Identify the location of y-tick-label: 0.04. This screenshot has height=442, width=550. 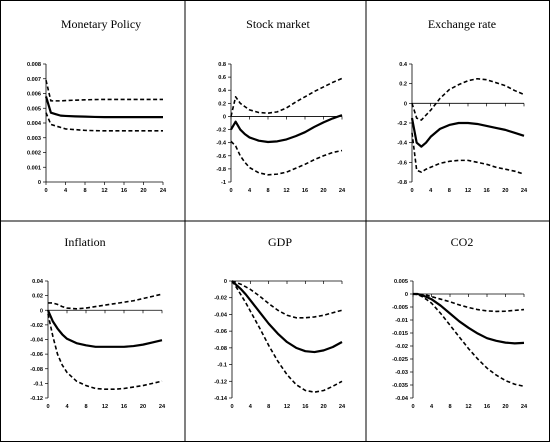
(38, 282).